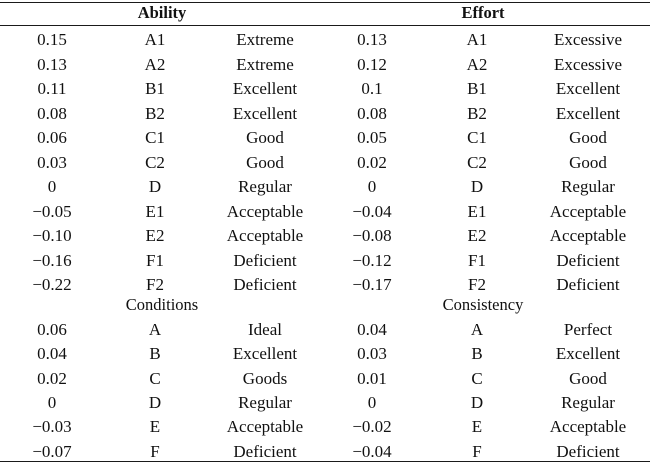 The width and height of the screenshot is (650, 465). What do you see at coordinates (325, 65) in the screenshot?
I see `table-row: 0.13 A2 Extreme 0.12 A2 Excessive` at bounding box center [325, 65].